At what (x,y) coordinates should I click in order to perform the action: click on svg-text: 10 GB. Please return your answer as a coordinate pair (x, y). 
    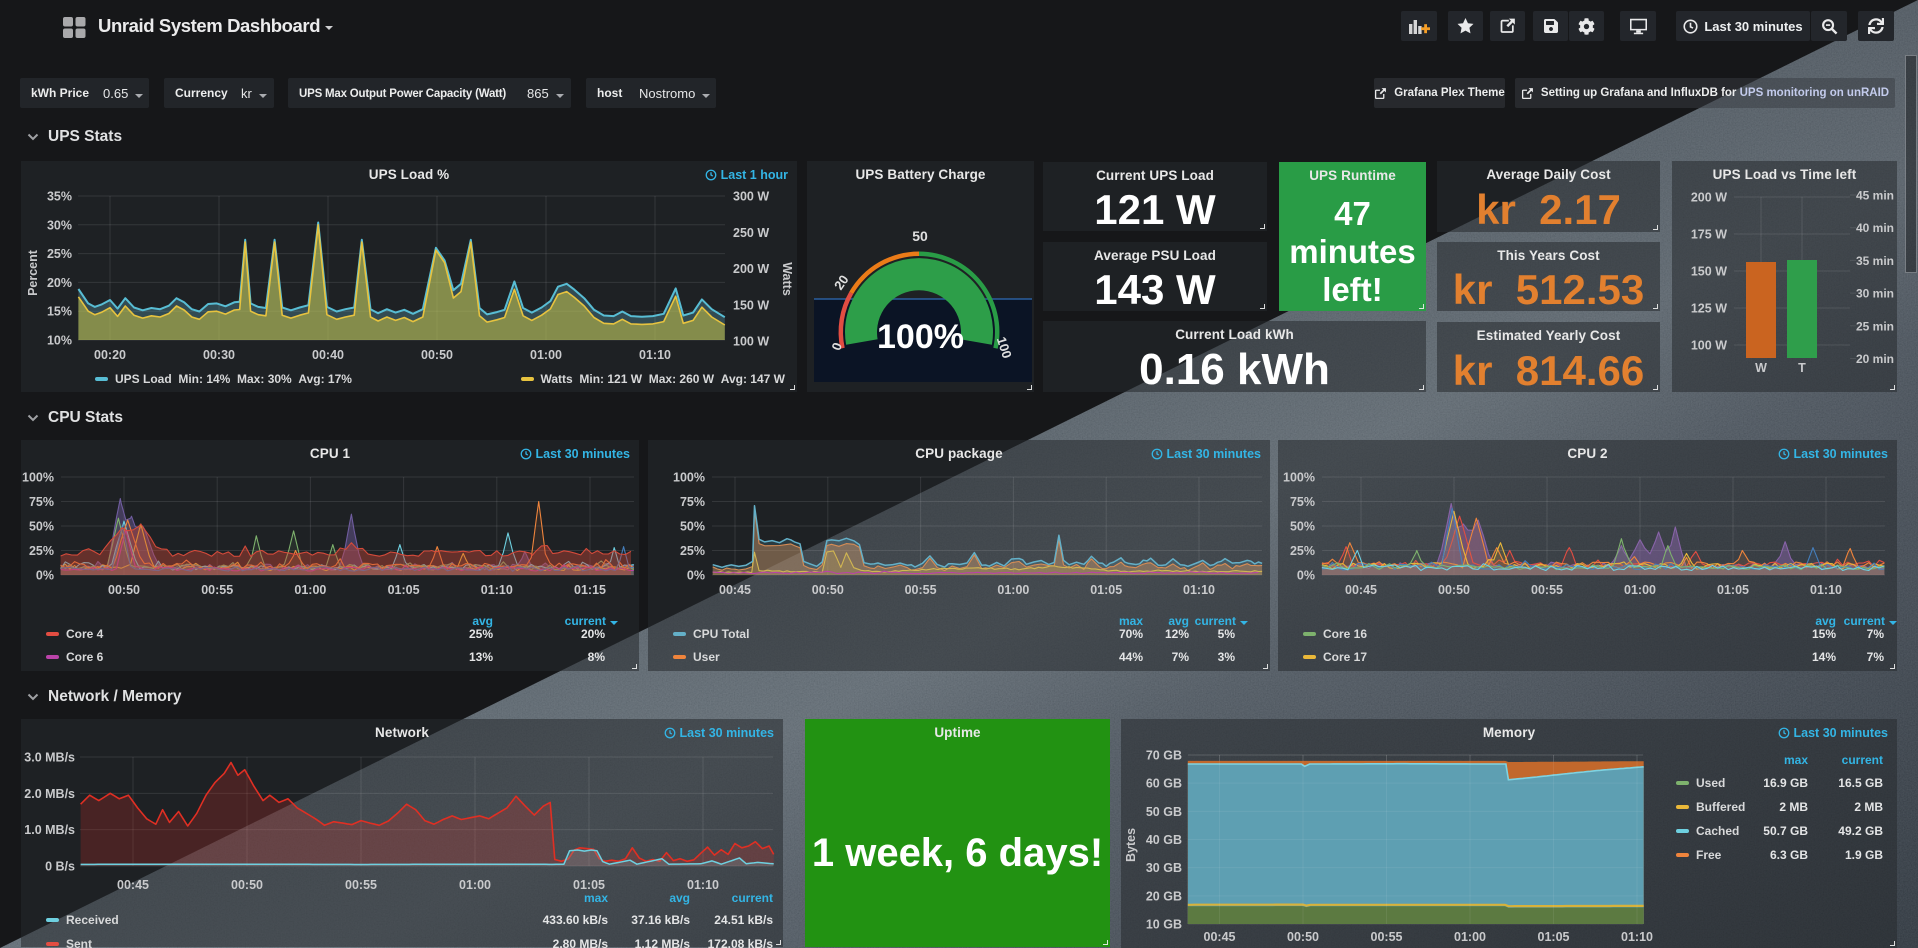
    Looking at the image, I should click on (1164, 925).